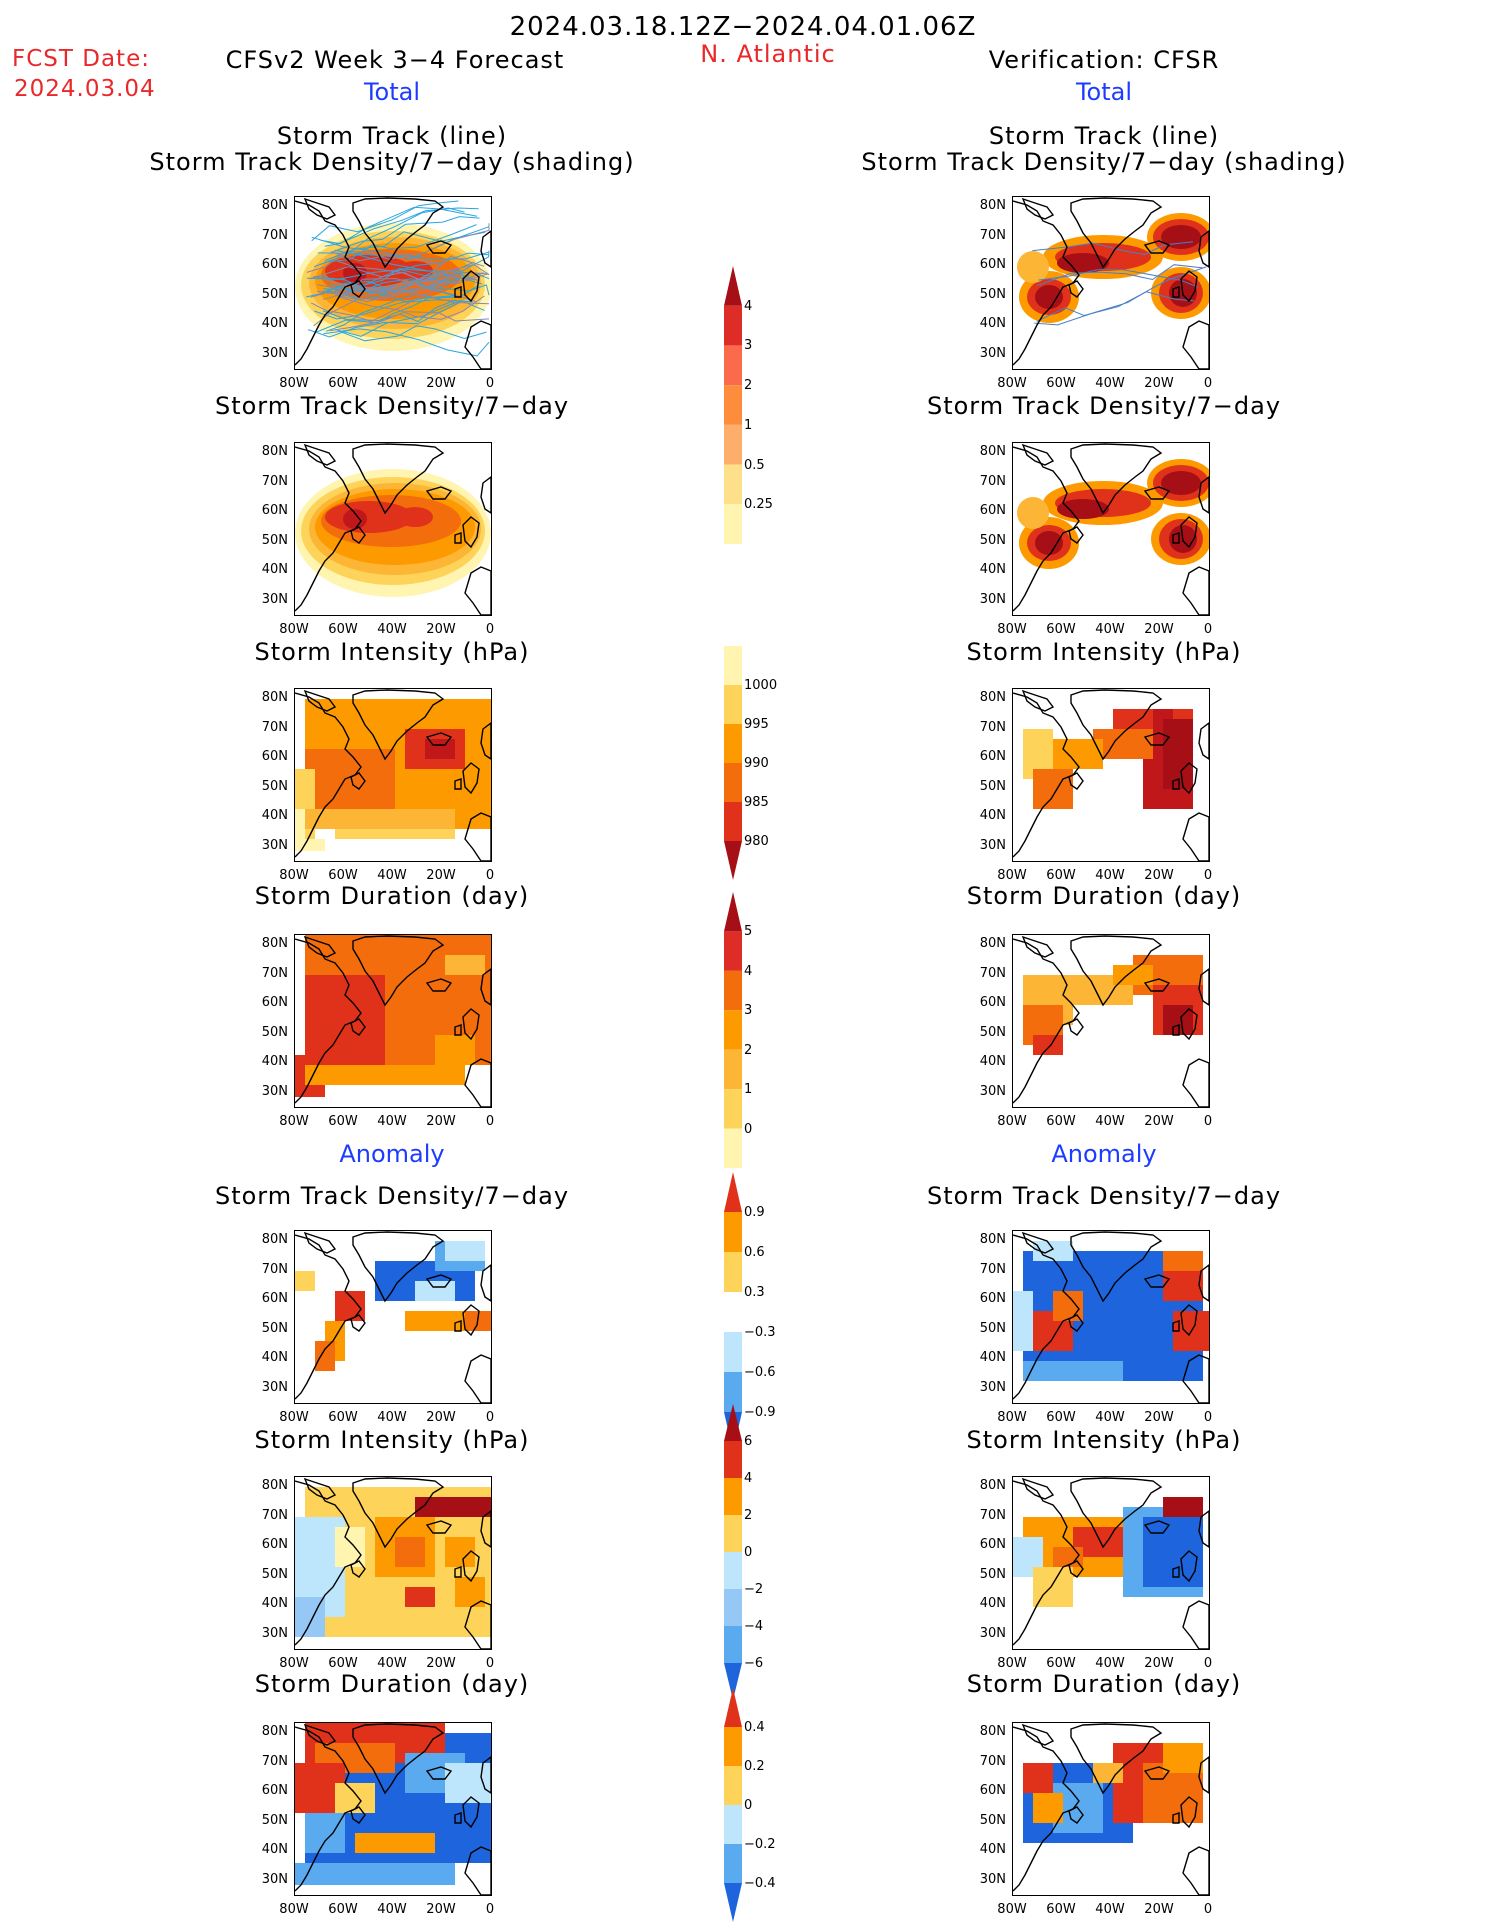 This screenshot has width=1487, height=1925. What do you see at coordinates (733, 1552) in the screenshot?
I see `colorbar-intensity_anom` at bounding box center [733, 1552].